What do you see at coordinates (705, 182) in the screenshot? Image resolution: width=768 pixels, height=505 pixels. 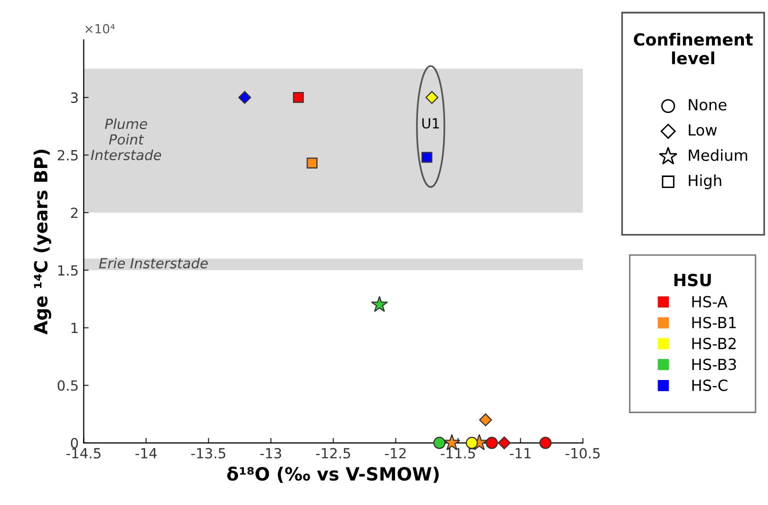 I see `text: High` at bounding box center [705, 182].